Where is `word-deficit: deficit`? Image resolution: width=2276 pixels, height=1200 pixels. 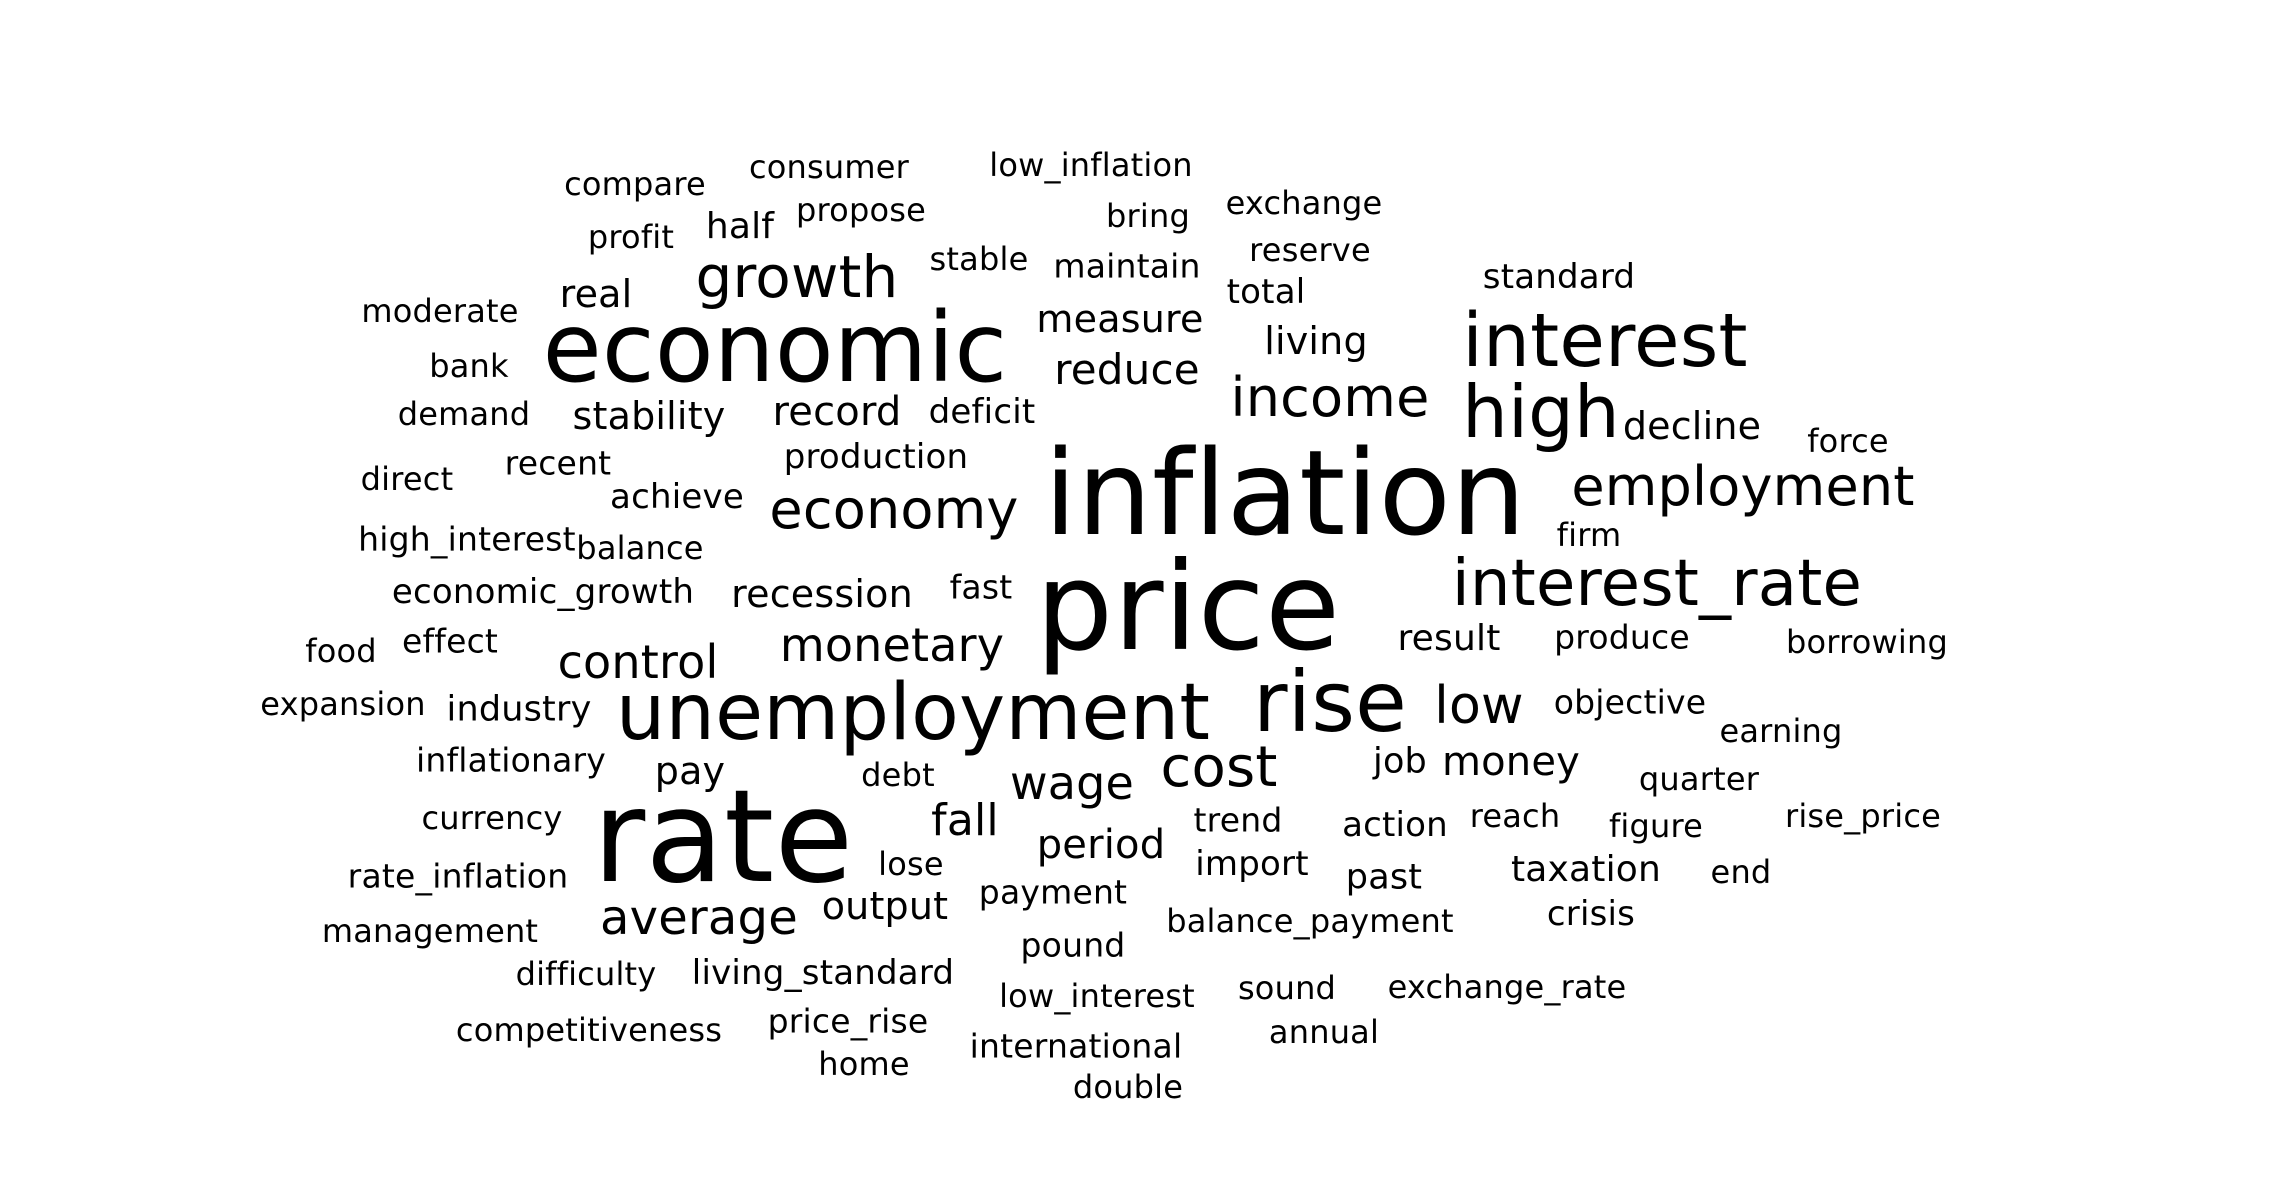 word-deficit: deficit is located at coordinates (982, 412).